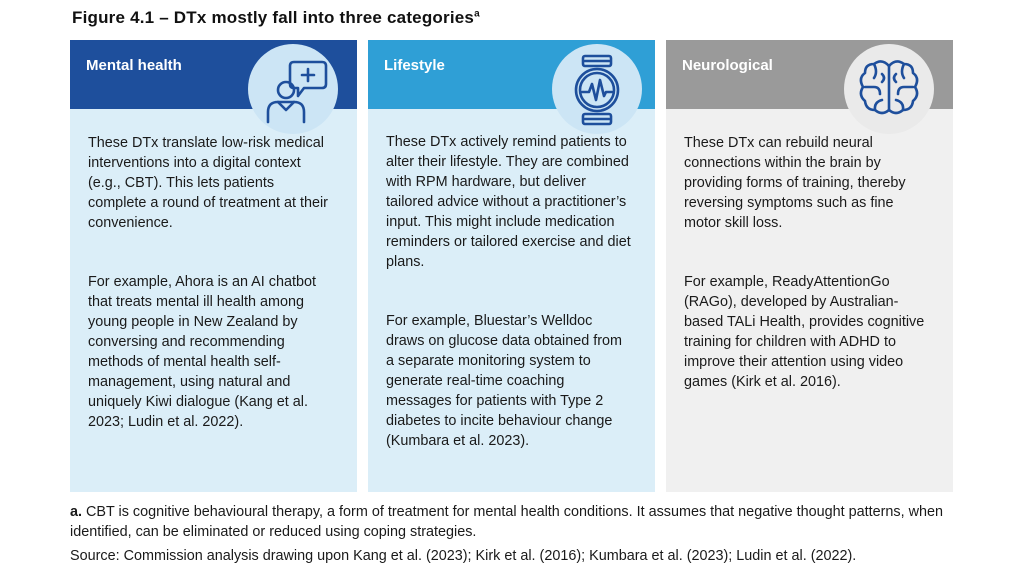 The width and height of the screenshot is (1024, 587). What do you see at coordinates (134, 65) in the screenshot?
I see `panel-label: Mental health` at bounding box center [134, 65].